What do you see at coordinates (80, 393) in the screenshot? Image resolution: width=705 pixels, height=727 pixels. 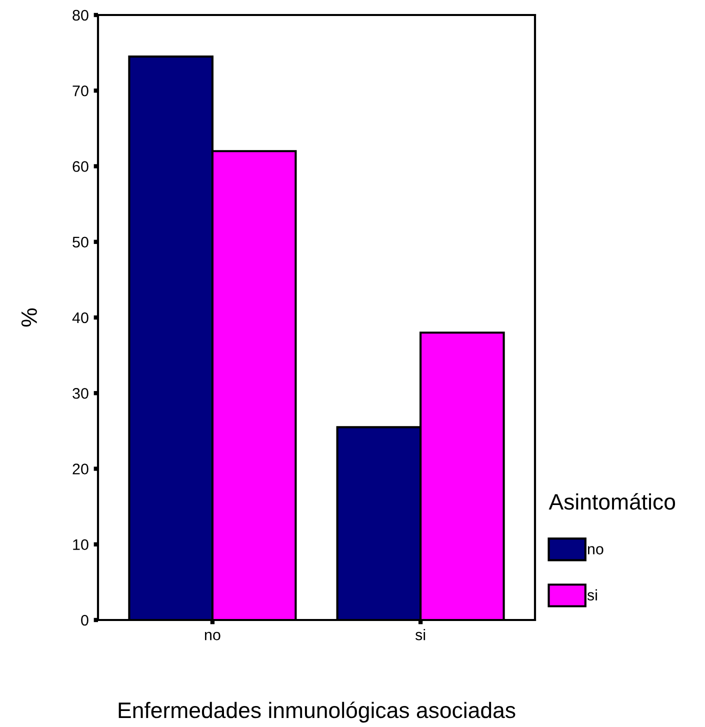 I see `y-tick-label: 30` at bounding box center [80, 393].